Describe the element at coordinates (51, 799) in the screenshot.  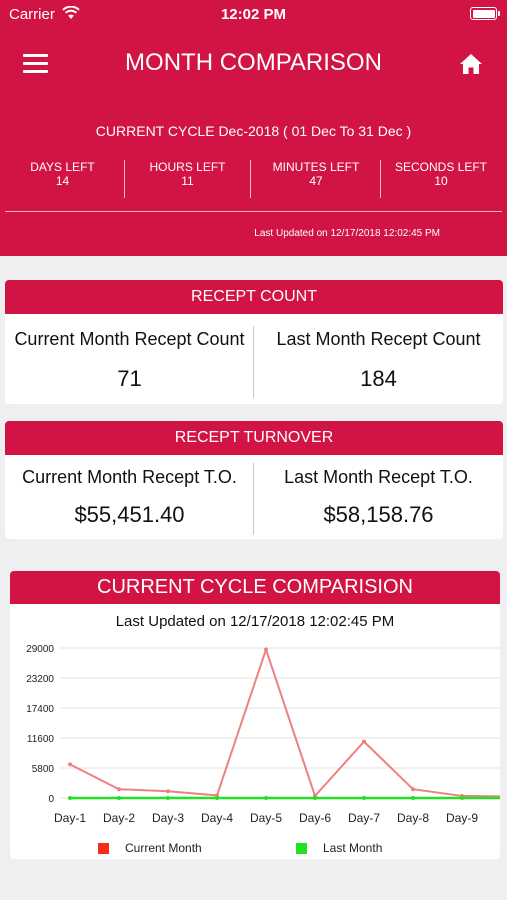
I see `y-tick-label: 0` at that location.